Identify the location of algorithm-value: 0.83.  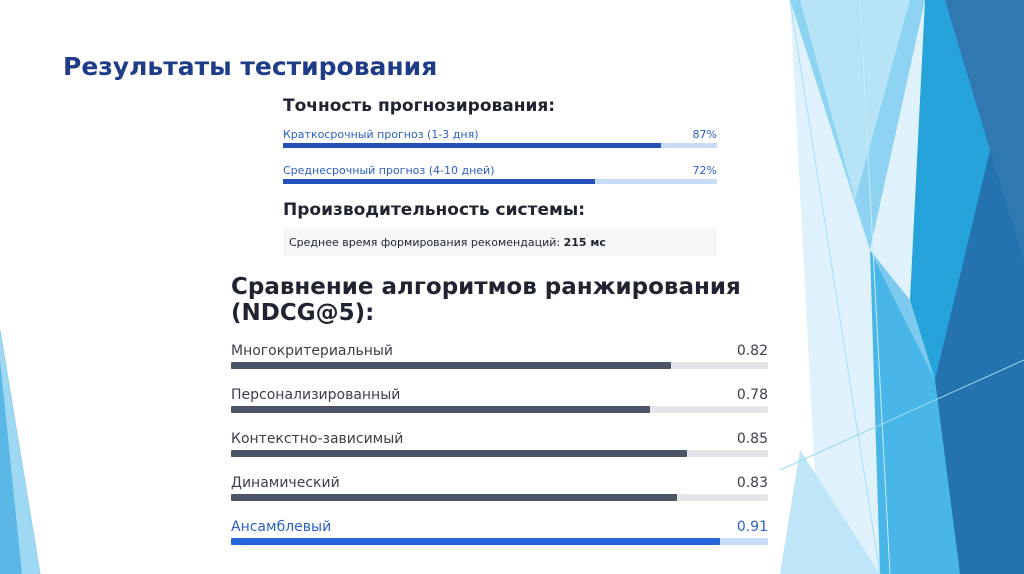
(752, 483).